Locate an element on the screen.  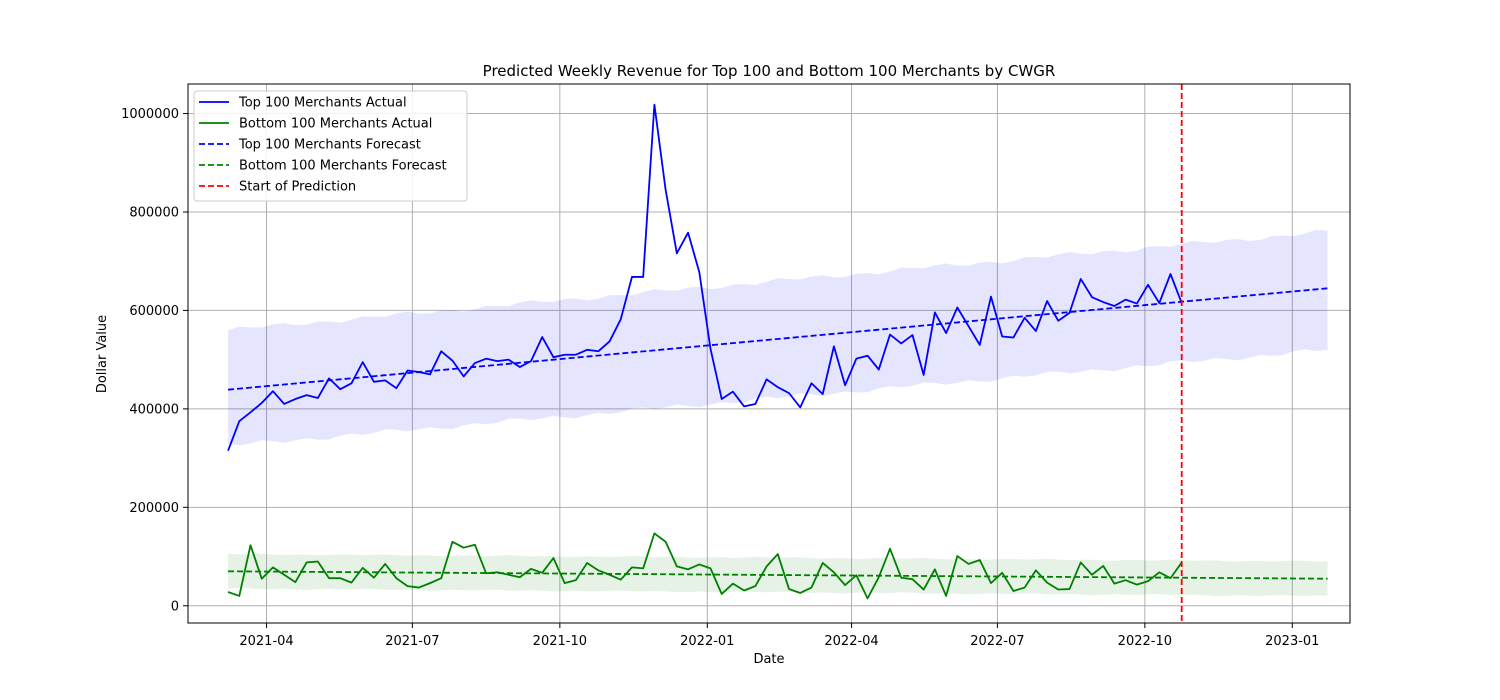
y-tick-label: 800000 is located at coordinates (154, 212).